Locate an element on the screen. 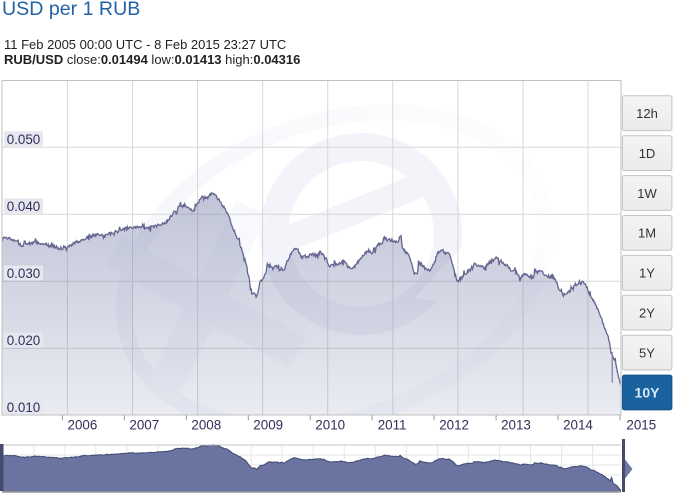 The height and width of the screenshot is (497, 675). svg-text: 0.010 is located at coordinates (24, 407).